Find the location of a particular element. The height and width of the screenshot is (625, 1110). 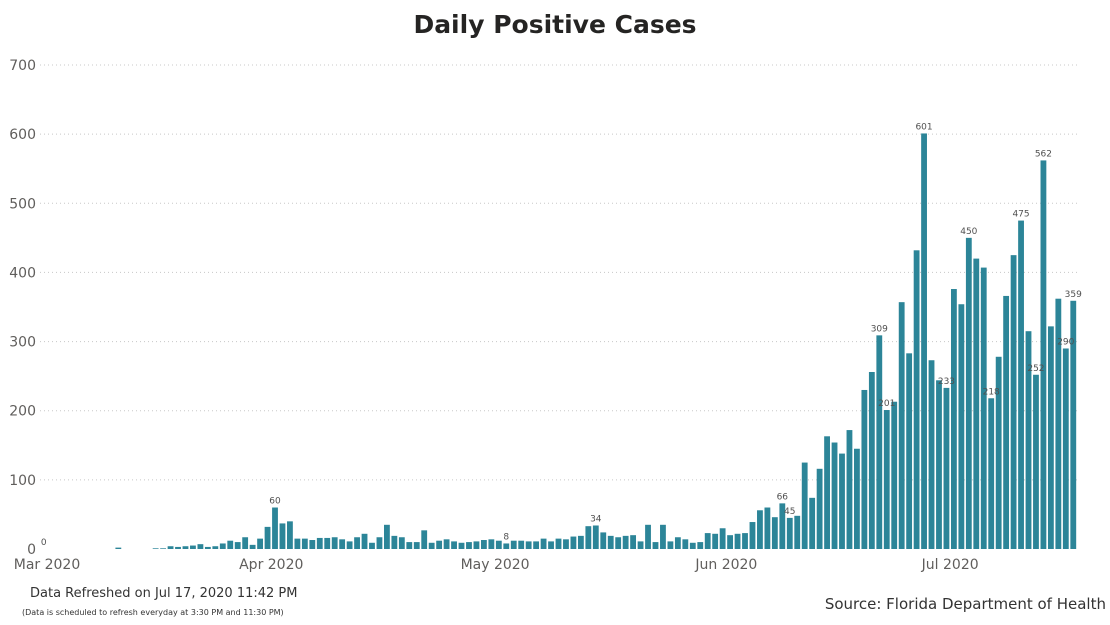

data-label: 475 is located at coordinates (1020, 215).